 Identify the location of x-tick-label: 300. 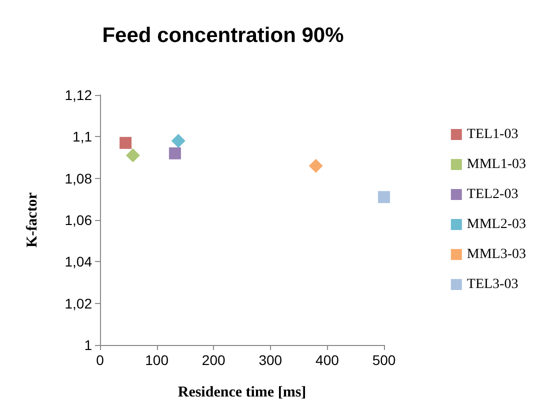
(270, 360).